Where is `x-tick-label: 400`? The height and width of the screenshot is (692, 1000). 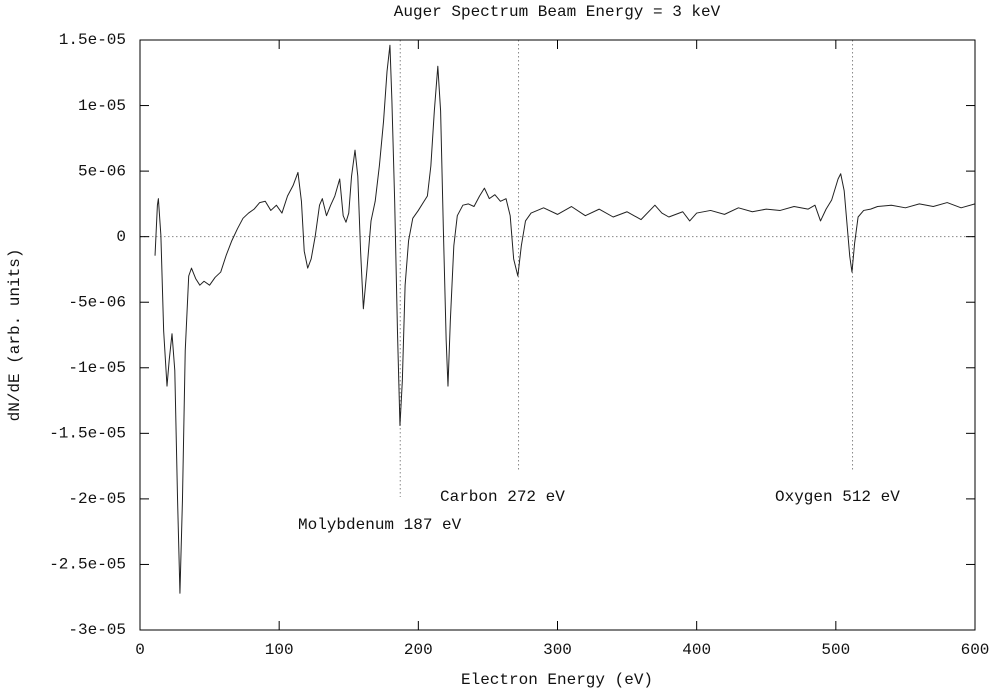
x-tick-label: 400 is located at coordinates (696, 650).